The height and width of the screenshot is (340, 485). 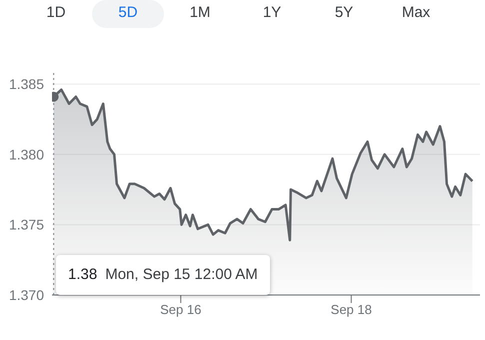 I want to click on y-tick-label: 1.380, so click(x=26, y=154).